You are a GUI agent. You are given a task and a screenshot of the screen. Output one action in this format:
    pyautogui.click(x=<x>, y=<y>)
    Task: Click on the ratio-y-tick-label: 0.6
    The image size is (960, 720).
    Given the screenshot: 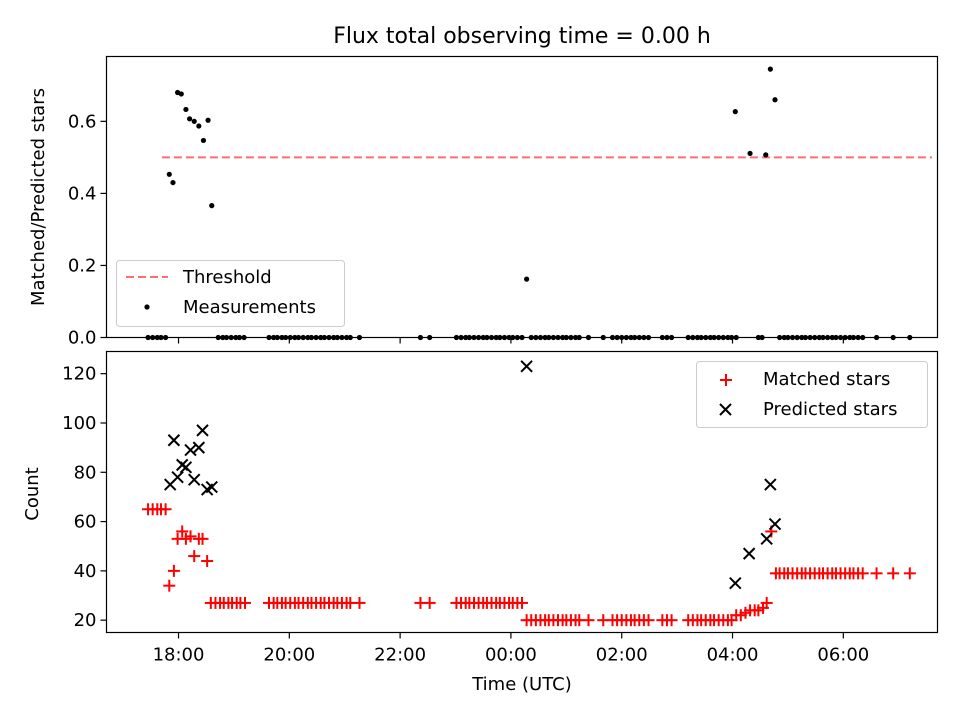 What is the action you would take?
    pyautogui.click(x=82, y=121)
    